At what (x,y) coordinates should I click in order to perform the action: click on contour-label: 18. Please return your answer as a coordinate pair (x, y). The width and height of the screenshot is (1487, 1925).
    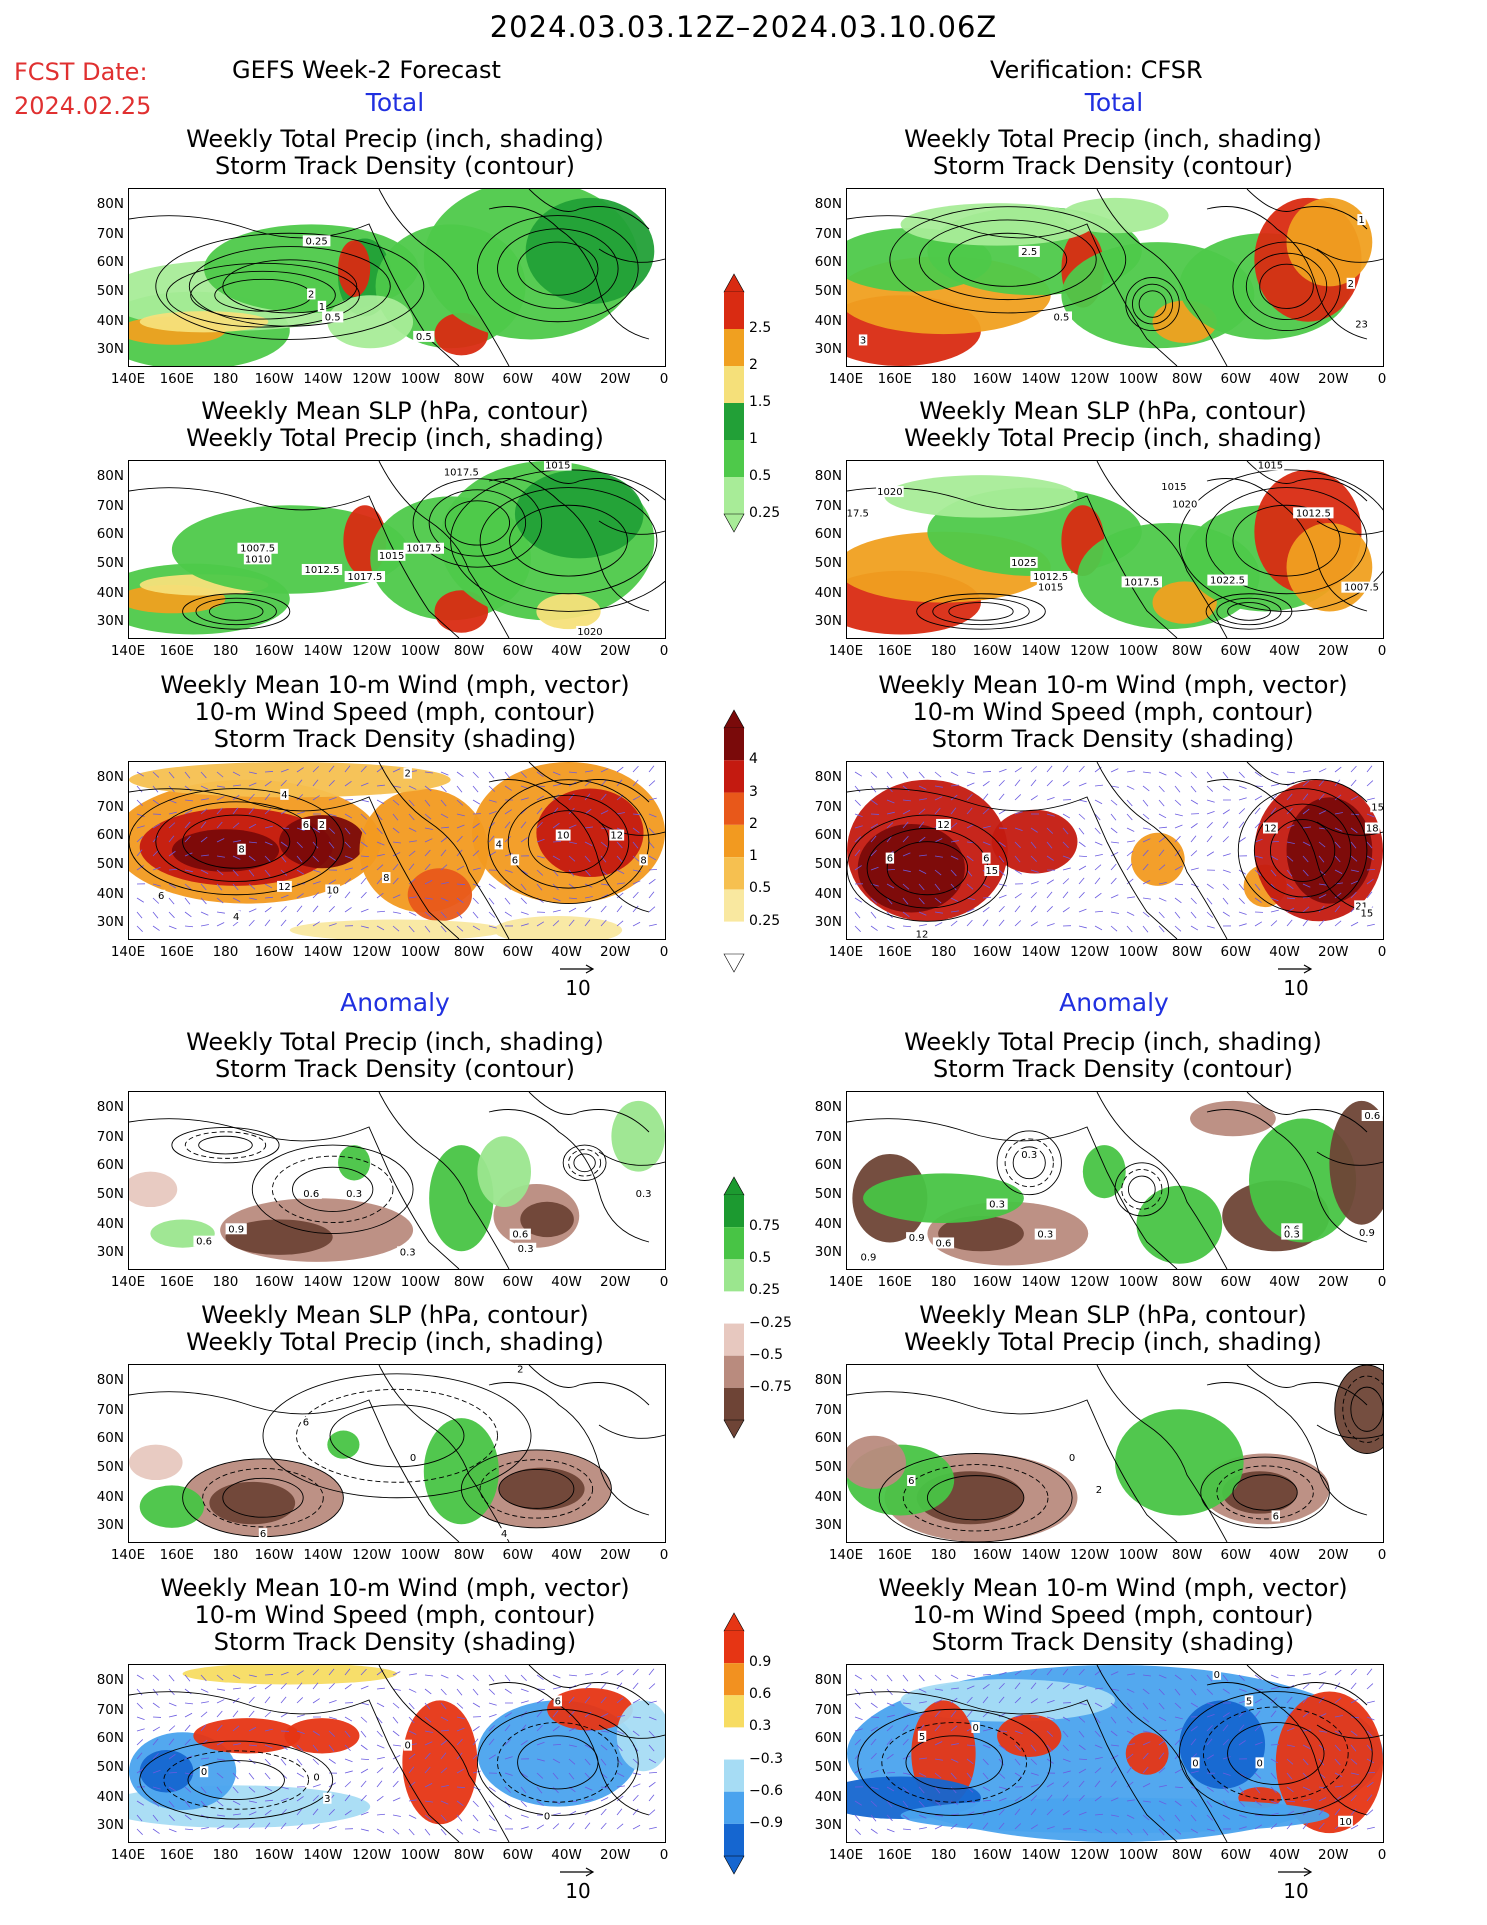
    Looking at the image, I should click on (1372, 828).